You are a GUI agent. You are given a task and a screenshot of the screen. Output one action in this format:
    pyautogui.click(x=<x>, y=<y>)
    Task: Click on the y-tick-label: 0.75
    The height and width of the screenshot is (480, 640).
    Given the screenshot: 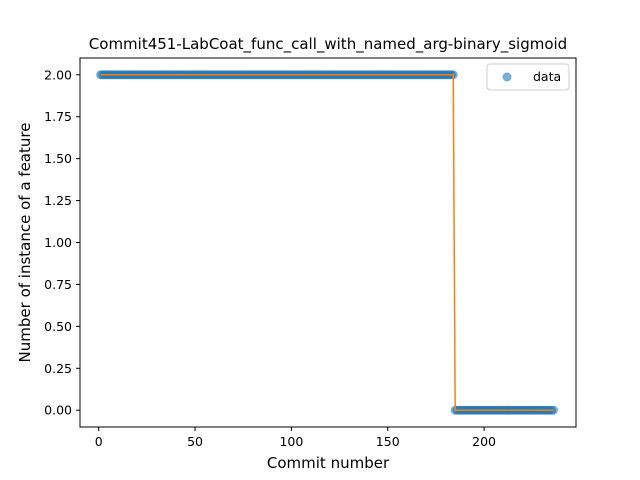 What is the action you would take?
    pyautogui.click(x=58, y=284)
    